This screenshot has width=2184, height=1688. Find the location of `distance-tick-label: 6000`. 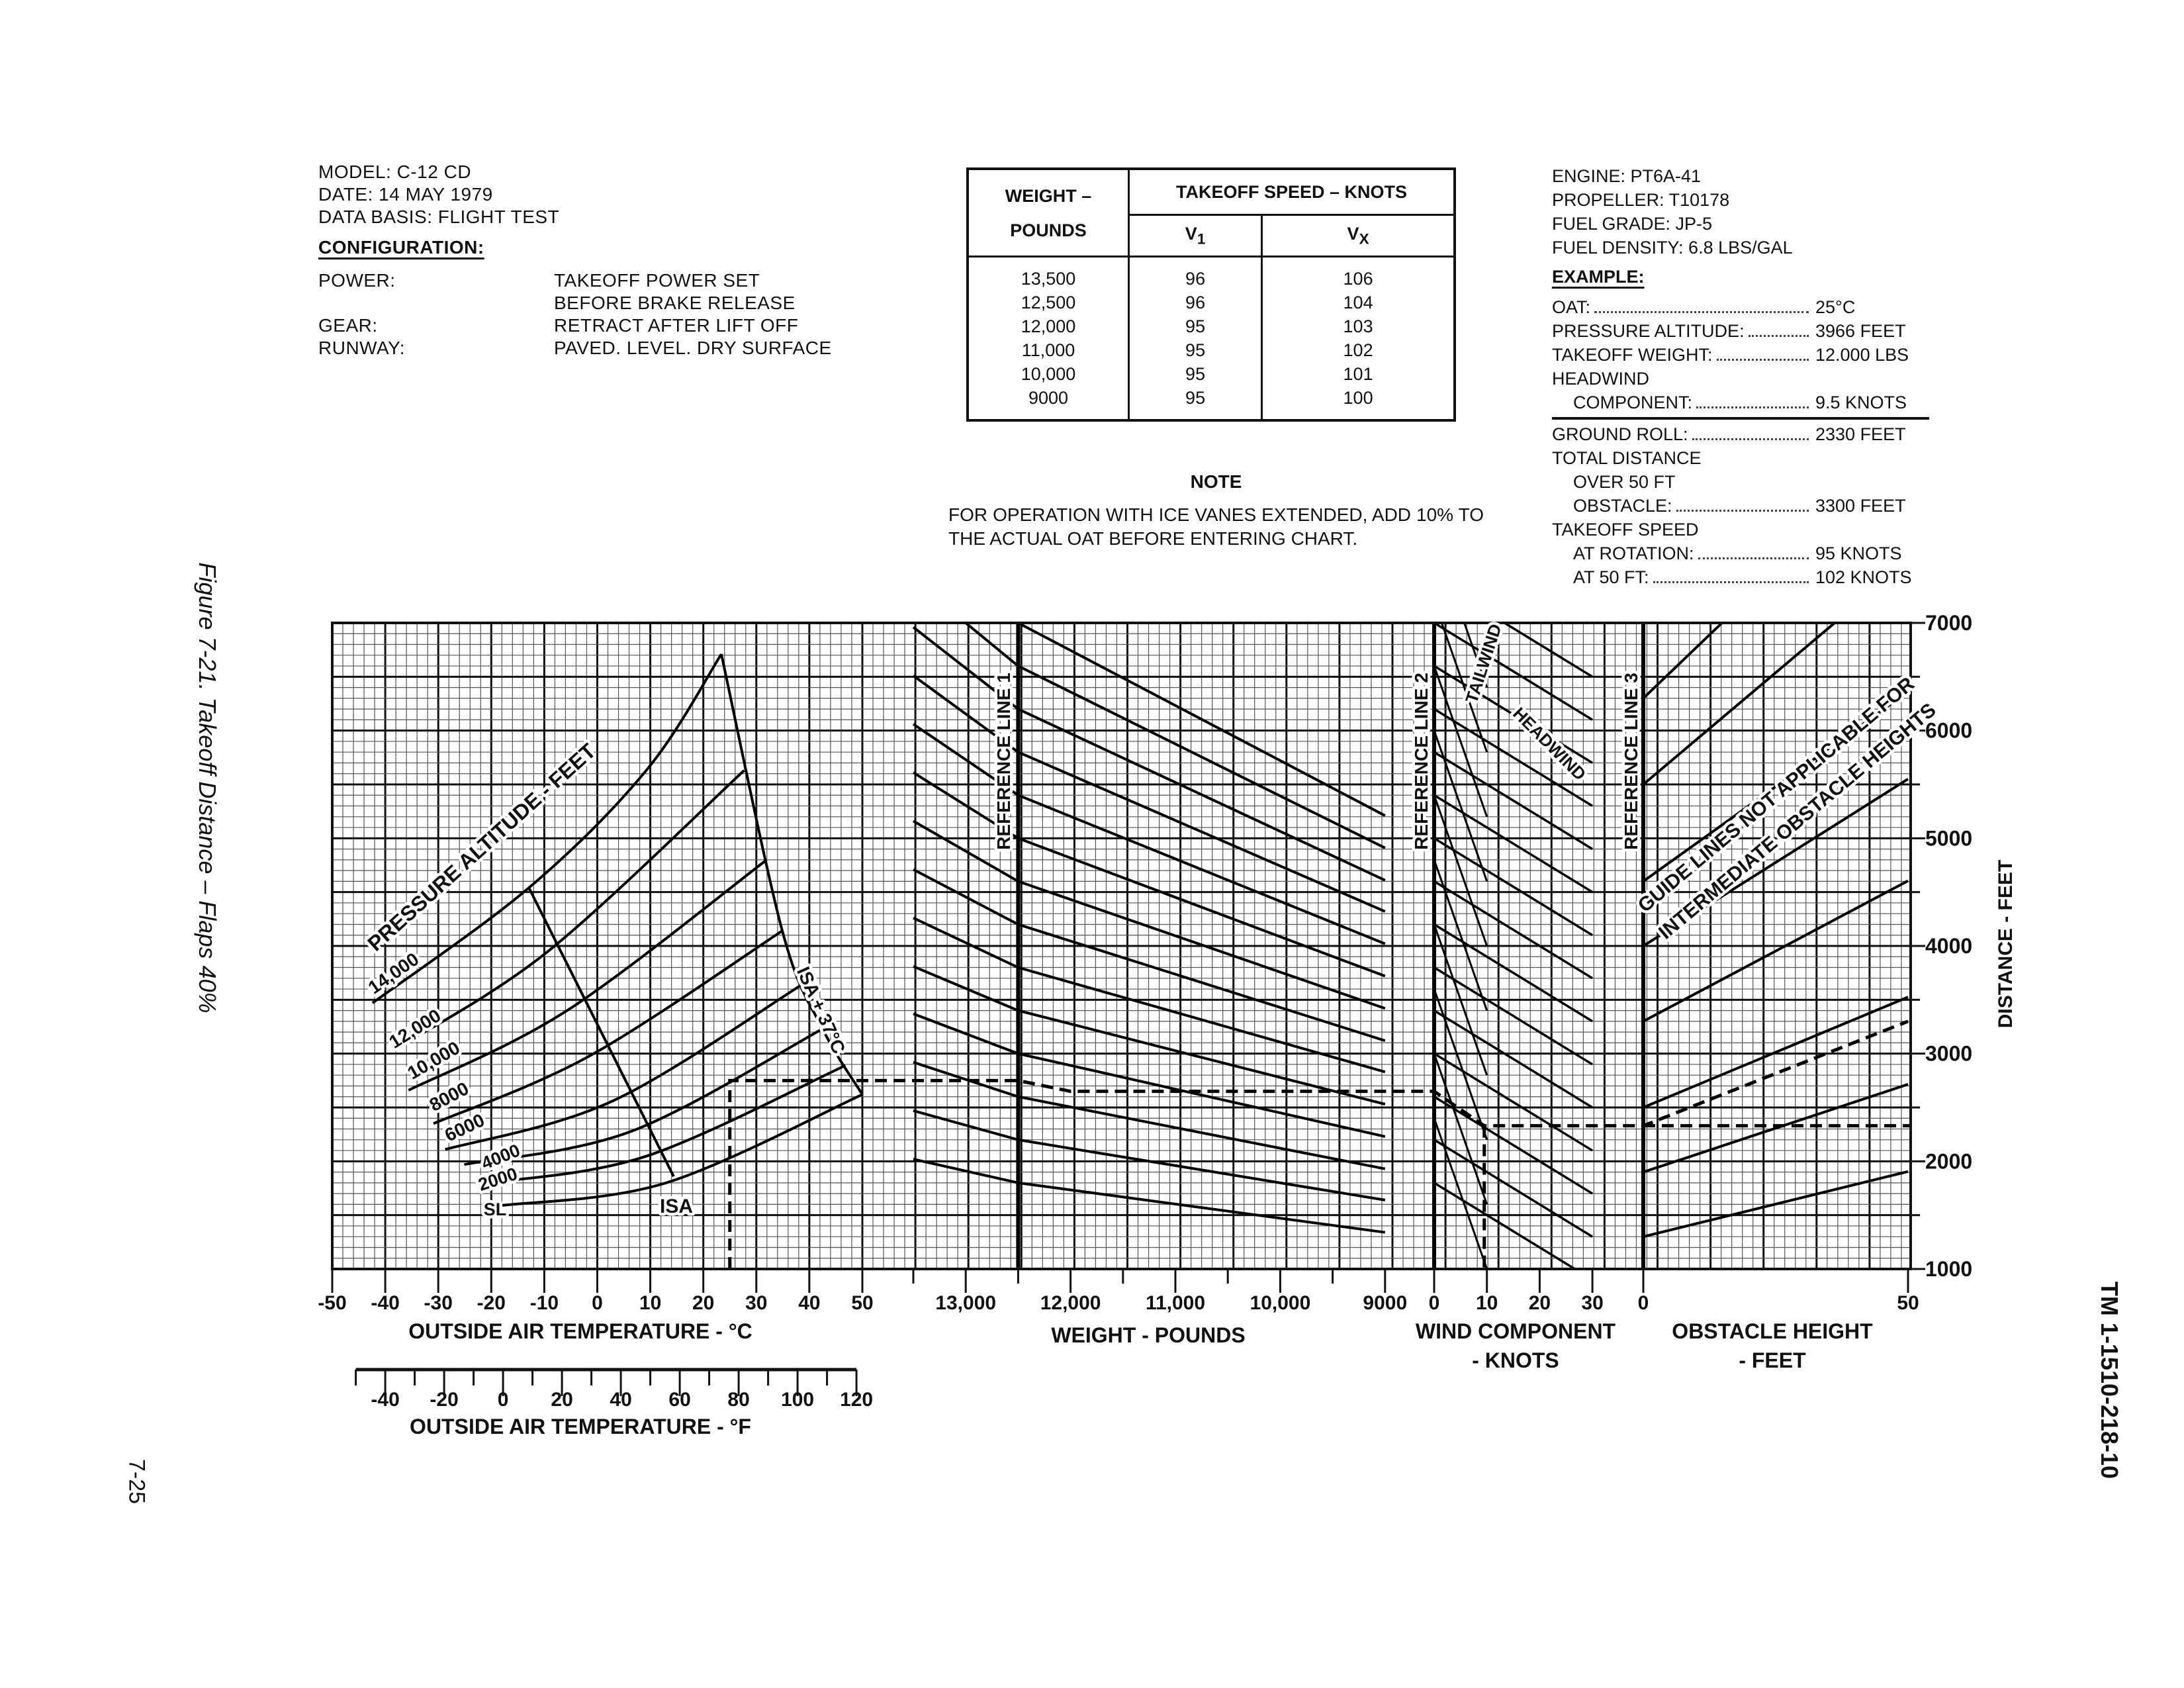

distance-tick-label: 6000 is located at coordinates (1948, 731).